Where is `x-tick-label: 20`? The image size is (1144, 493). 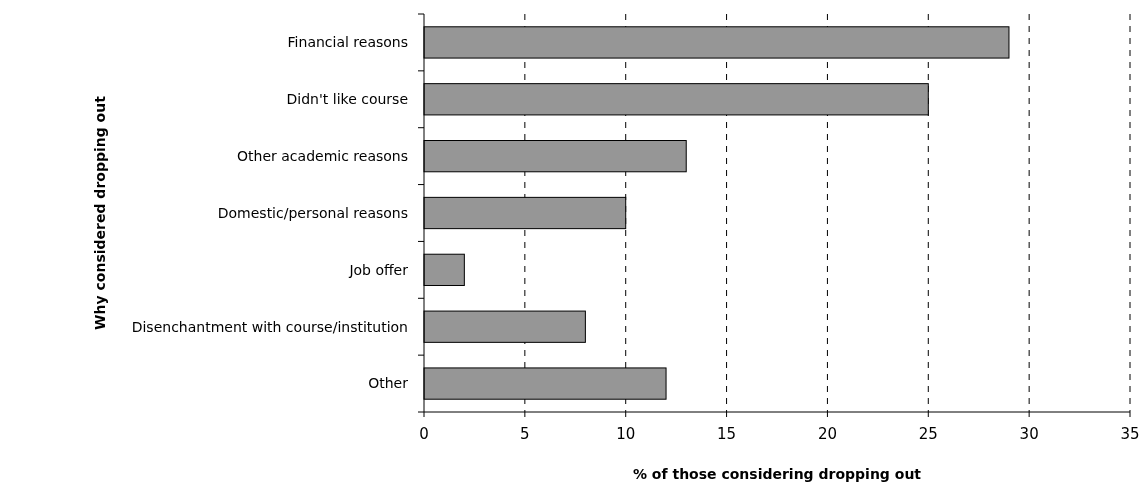
x-tick-label: 20 is located at coordinates (827, 434).